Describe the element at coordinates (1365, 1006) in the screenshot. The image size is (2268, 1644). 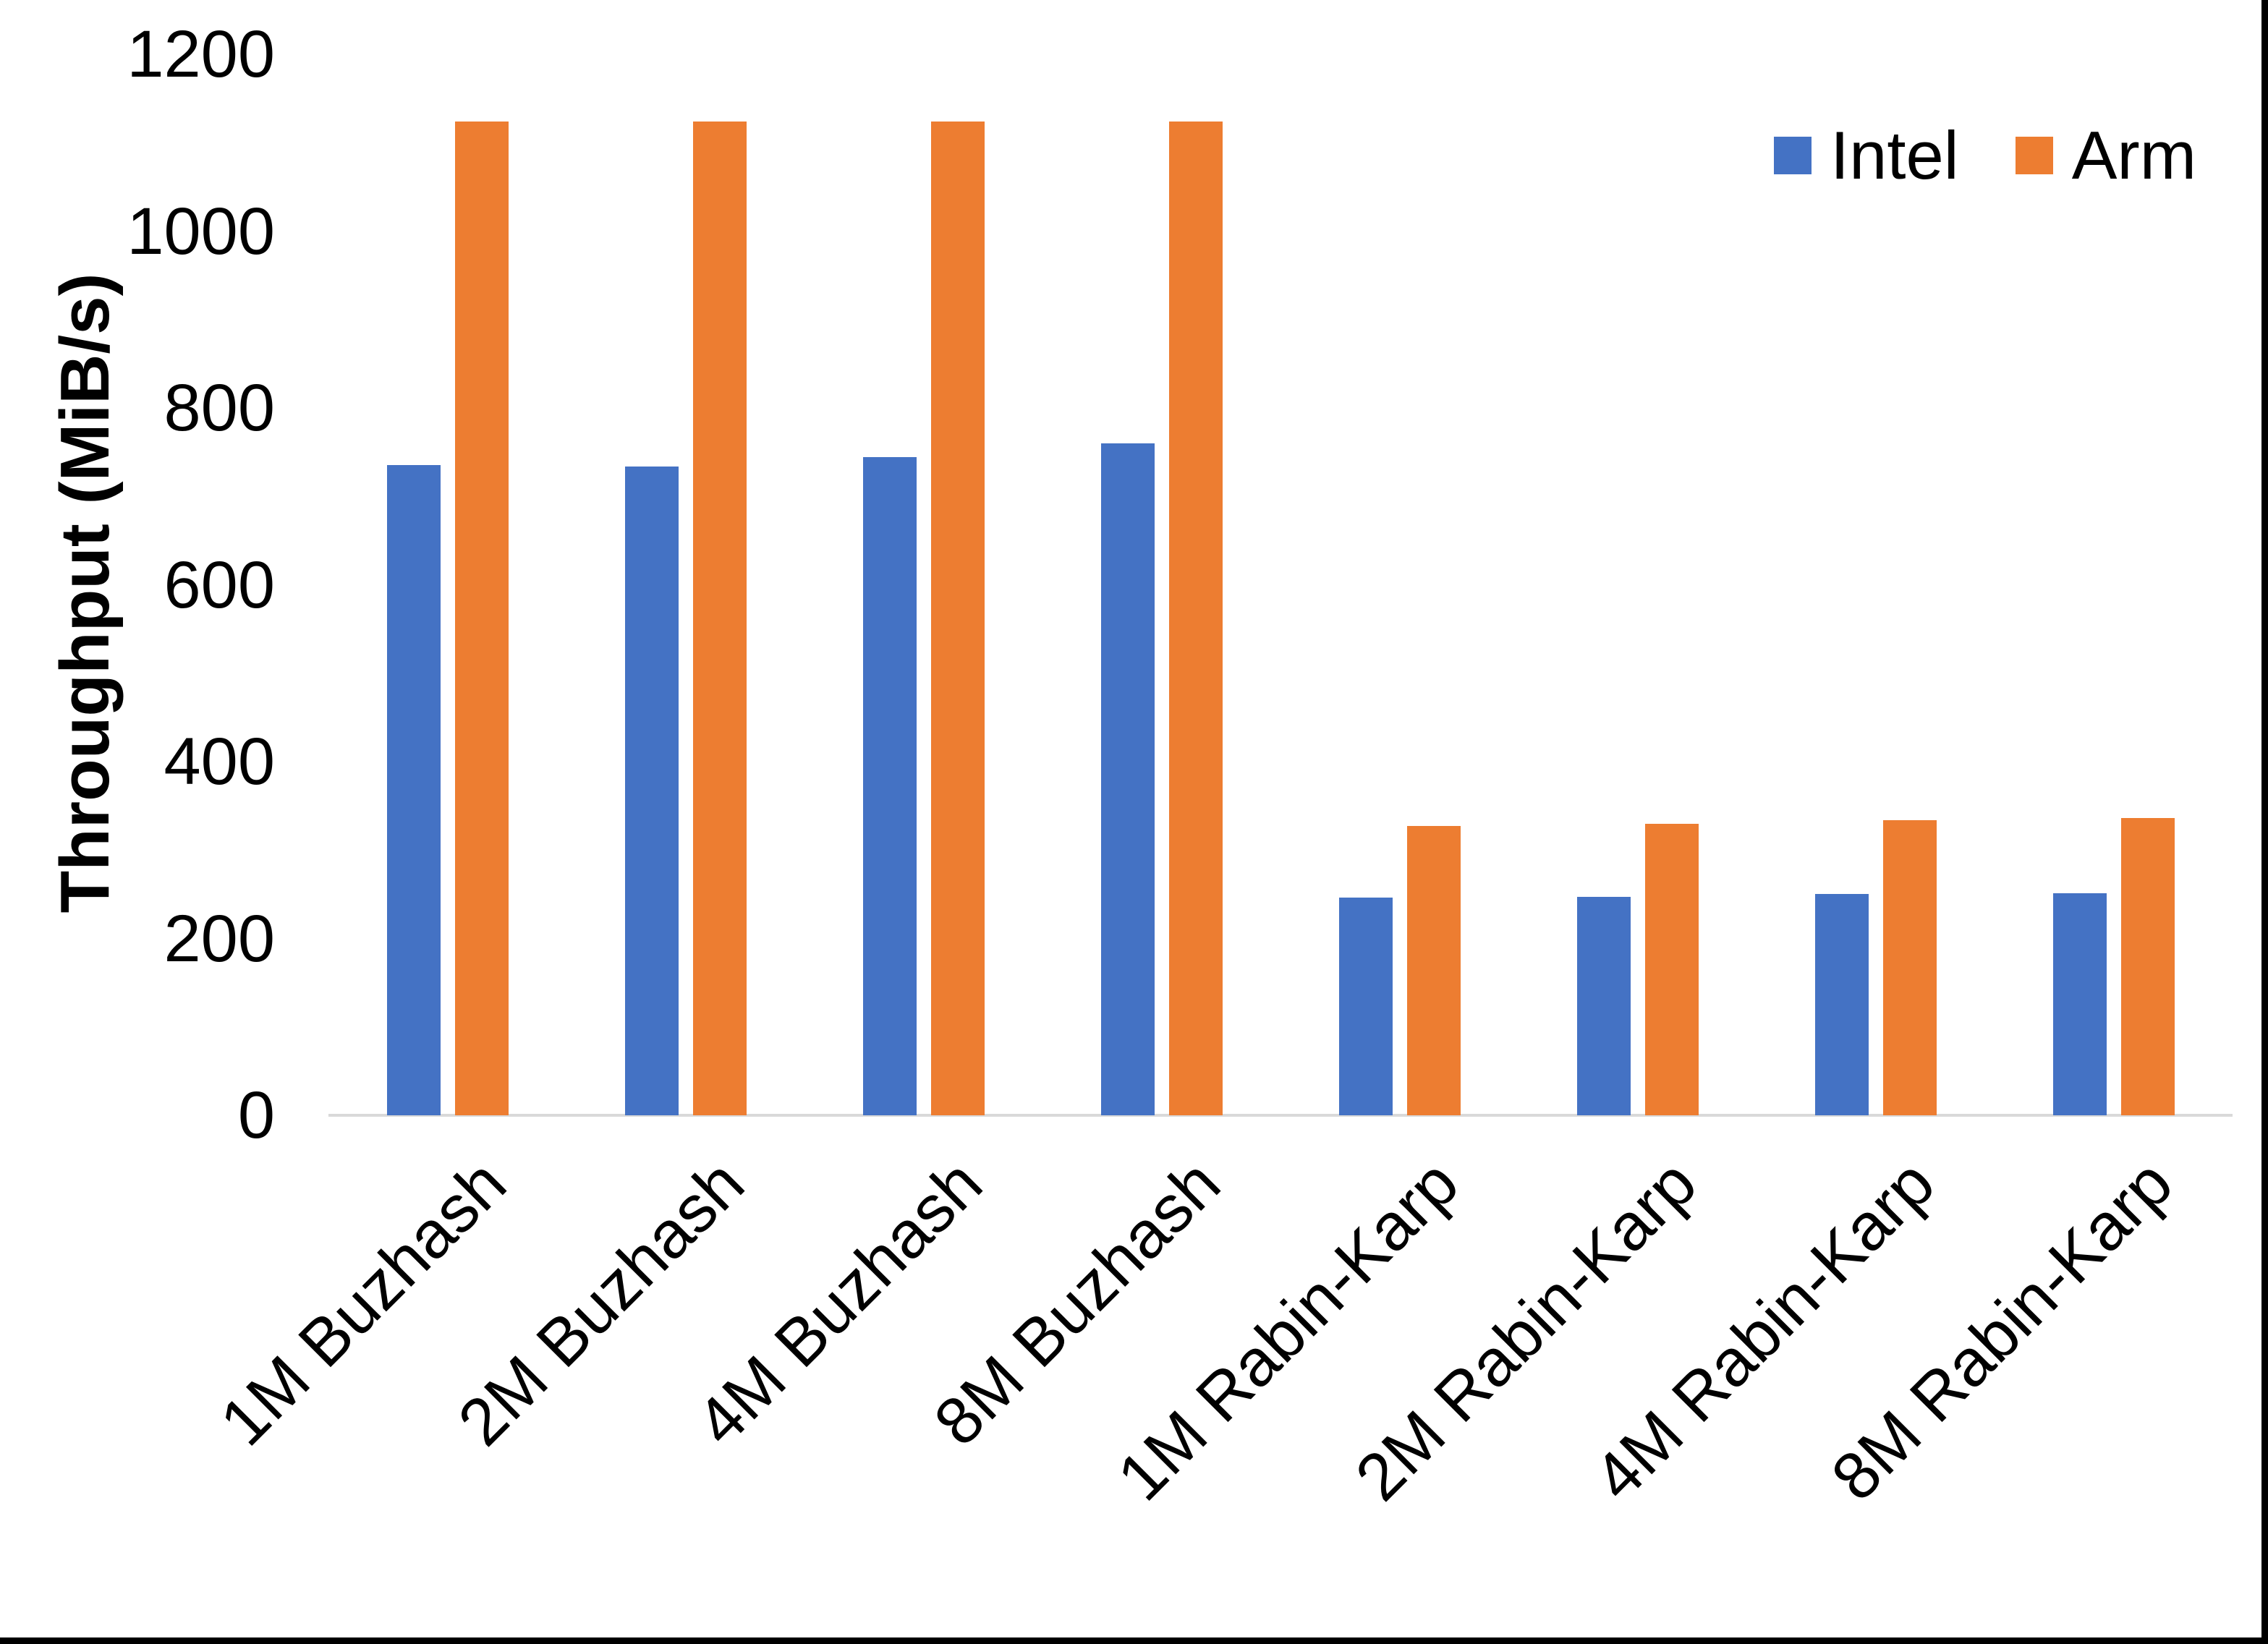
I see `bar-intel-1m-rabin-karp` at that location.